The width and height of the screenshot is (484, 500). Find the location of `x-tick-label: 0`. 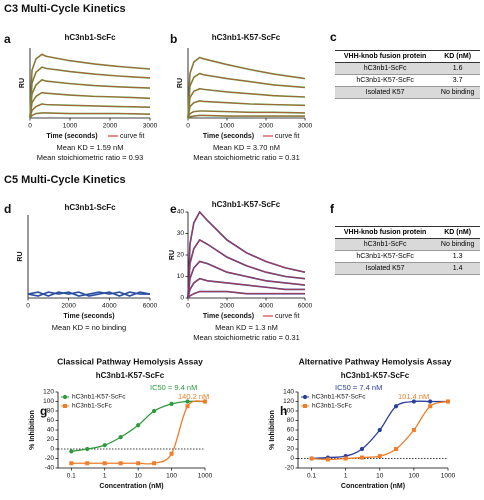

x-tick-label: 0 is located at coordinates (188, 306).